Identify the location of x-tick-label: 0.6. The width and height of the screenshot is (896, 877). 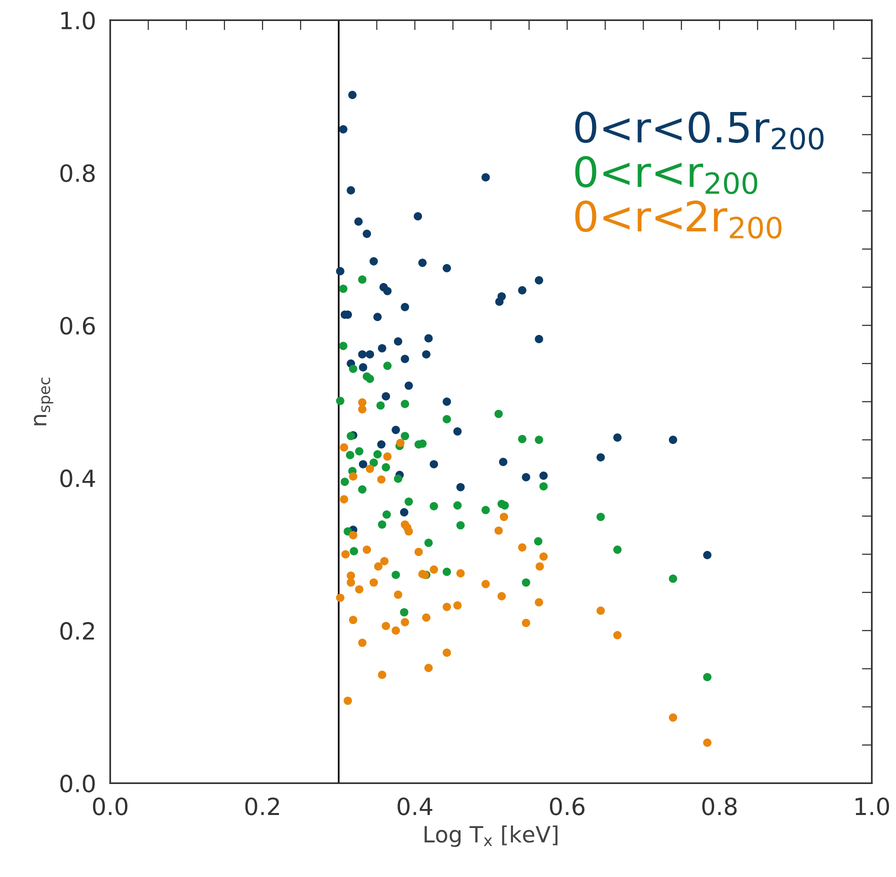
(567, 806).